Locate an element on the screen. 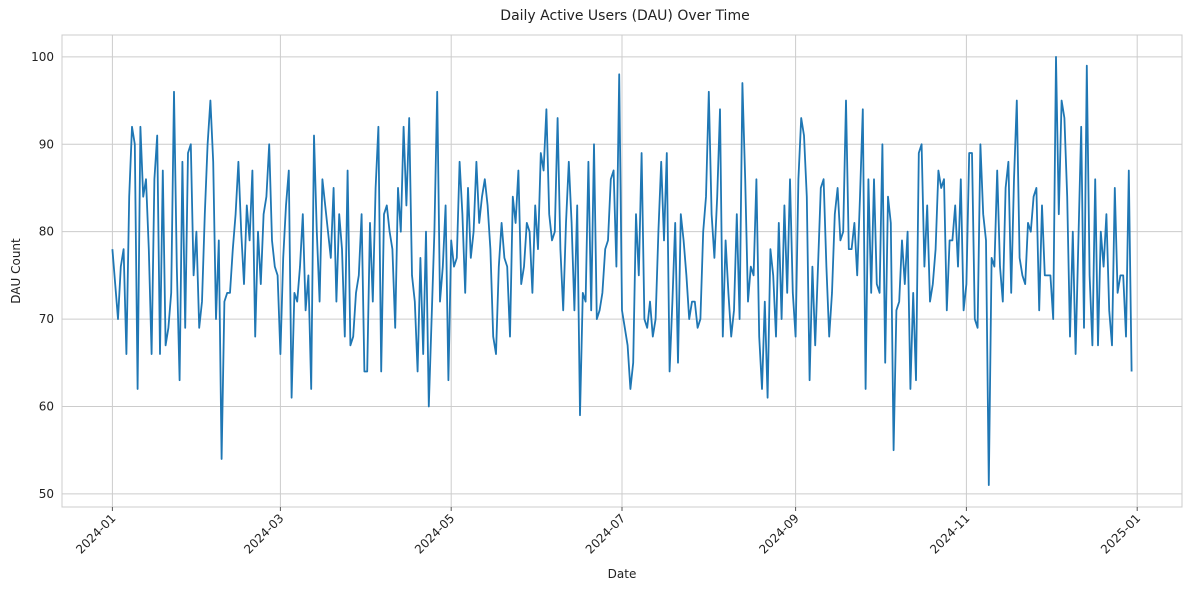 This screenshot has width=1189, height=590. chart-title: Daily Active Users (DAU) Over Time is located at coordinates (624, 16).